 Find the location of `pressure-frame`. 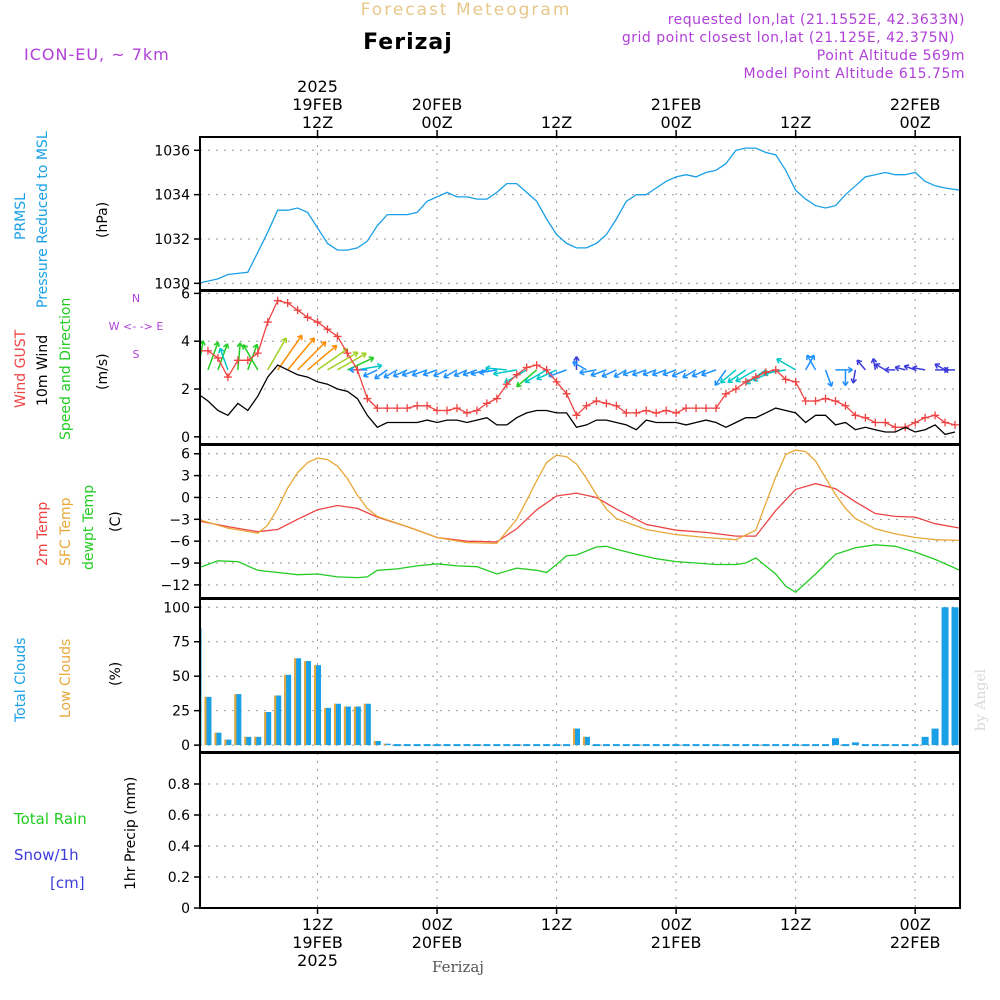

pressure-frame is located at coordinates (580, 213).